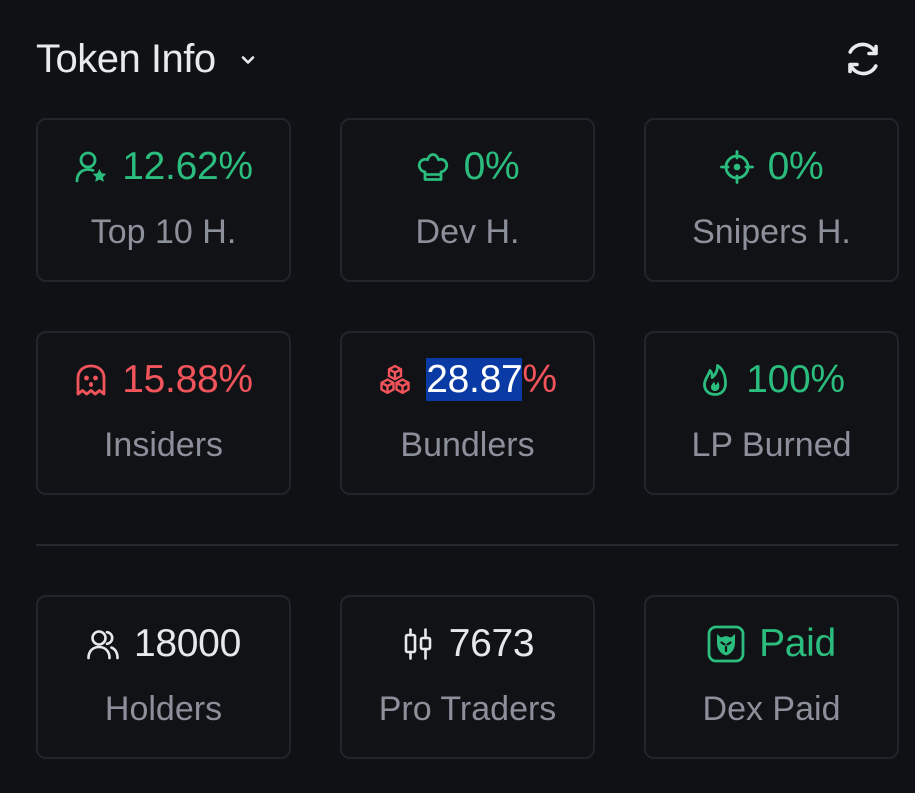 The height and width of the screenshot is (793, 915). Describe the element at coordinates (91, 380) in the screenshot. I see `ghost-icon` at that location.